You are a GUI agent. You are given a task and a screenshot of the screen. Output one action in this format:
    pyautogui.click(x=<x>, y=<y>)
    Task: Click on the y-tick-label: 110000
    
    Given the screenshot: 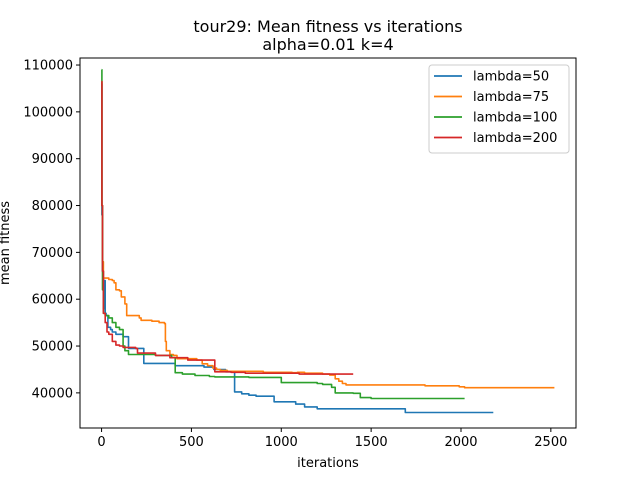 What is the action you would take?
    pyautogui.click(x=48, y=66)
    